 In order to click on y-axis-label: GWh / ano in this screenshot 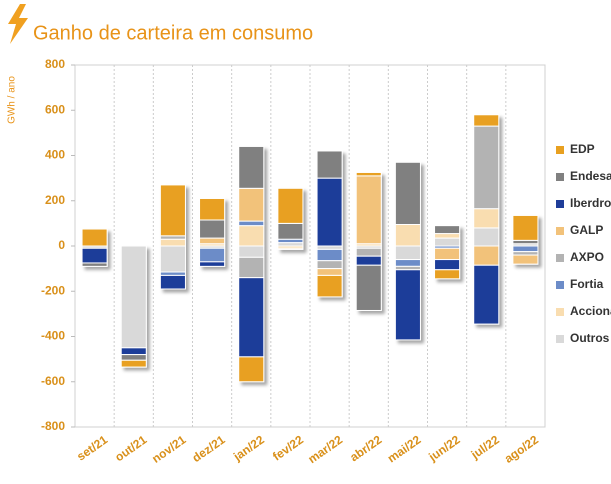, I will do `click(12, 100)`.